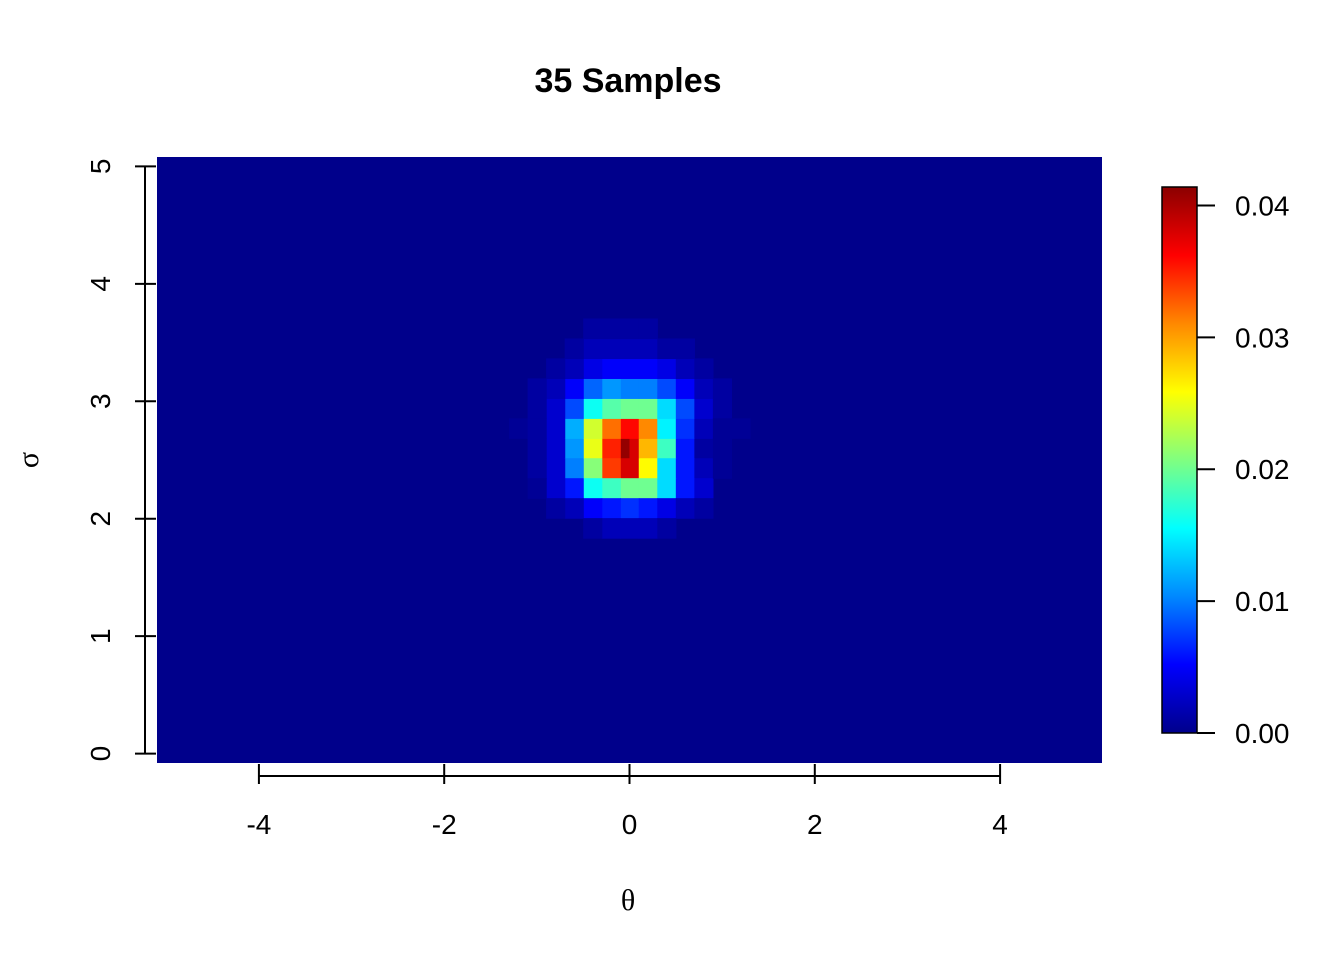 Image resolution: width=1344 pixels, height=960 pixels. What do you see at coordinates (100, 284) in the screenshot?
I see `y-tick-label: 4` at bounding box center [100, 284].